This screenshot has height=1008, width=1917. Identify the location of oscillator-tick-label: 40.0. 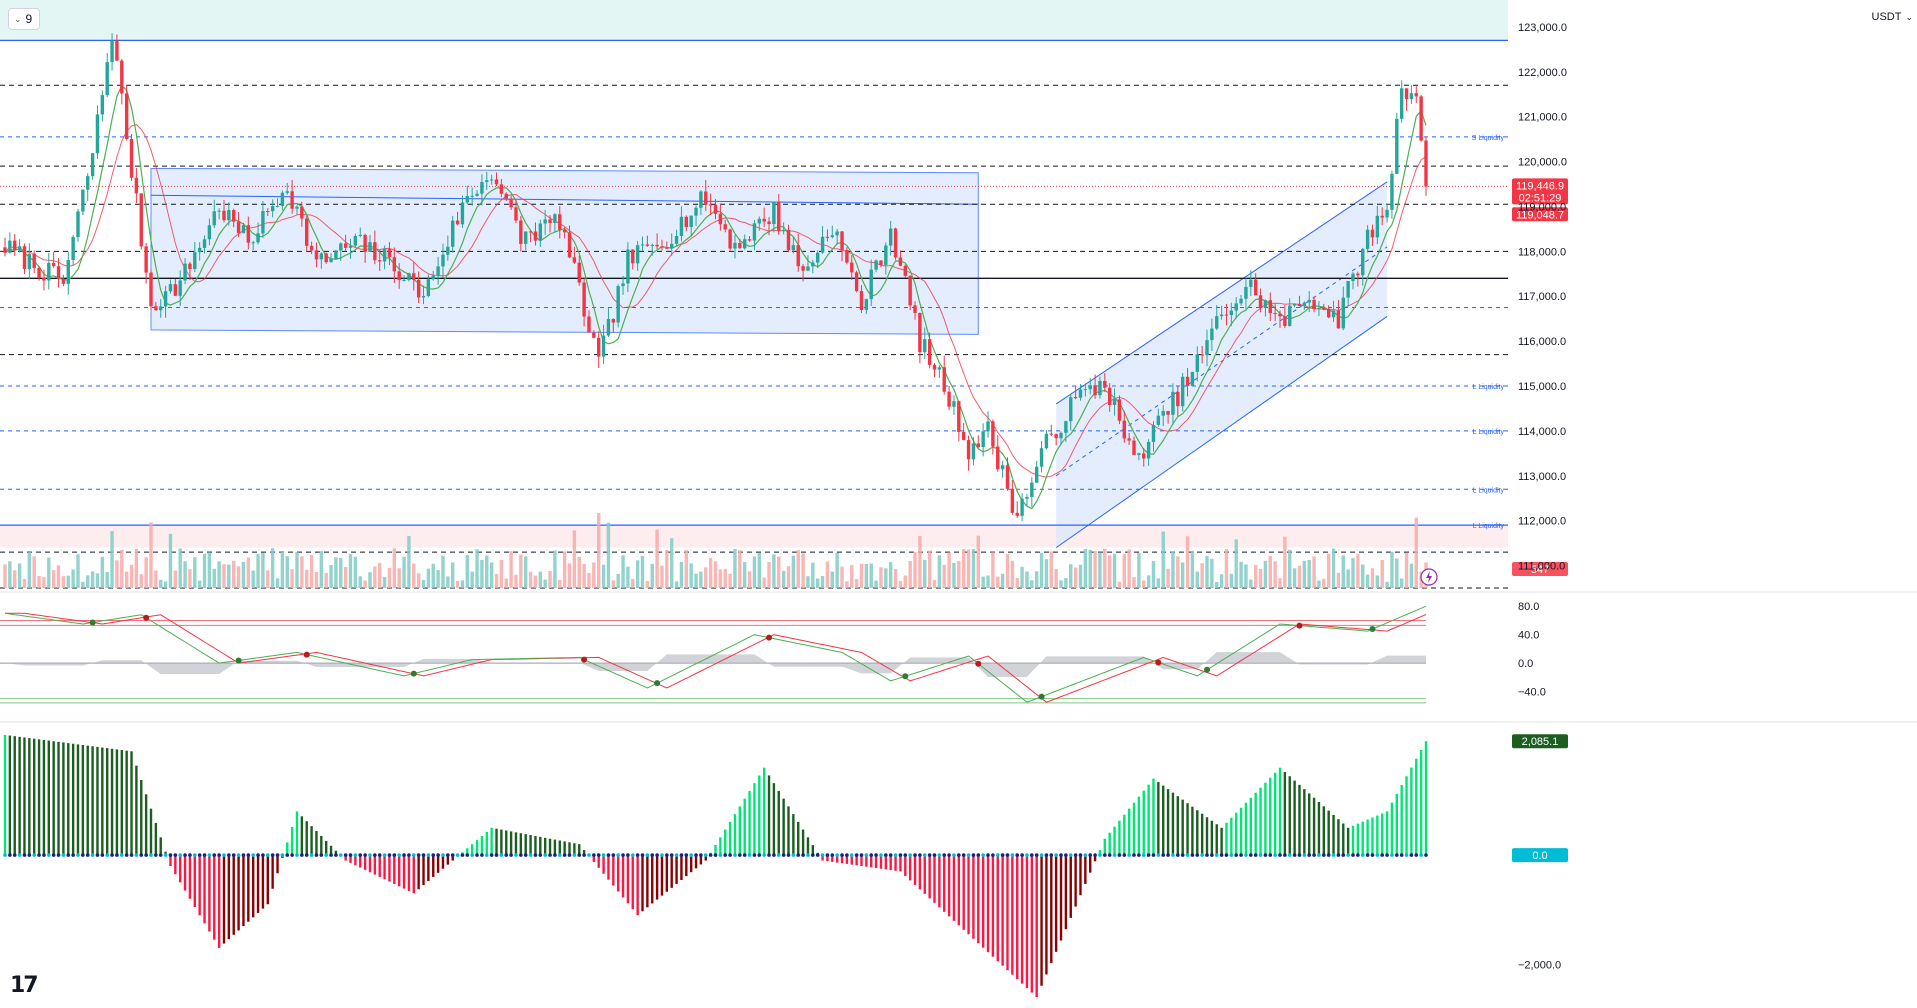
(1528, 636).